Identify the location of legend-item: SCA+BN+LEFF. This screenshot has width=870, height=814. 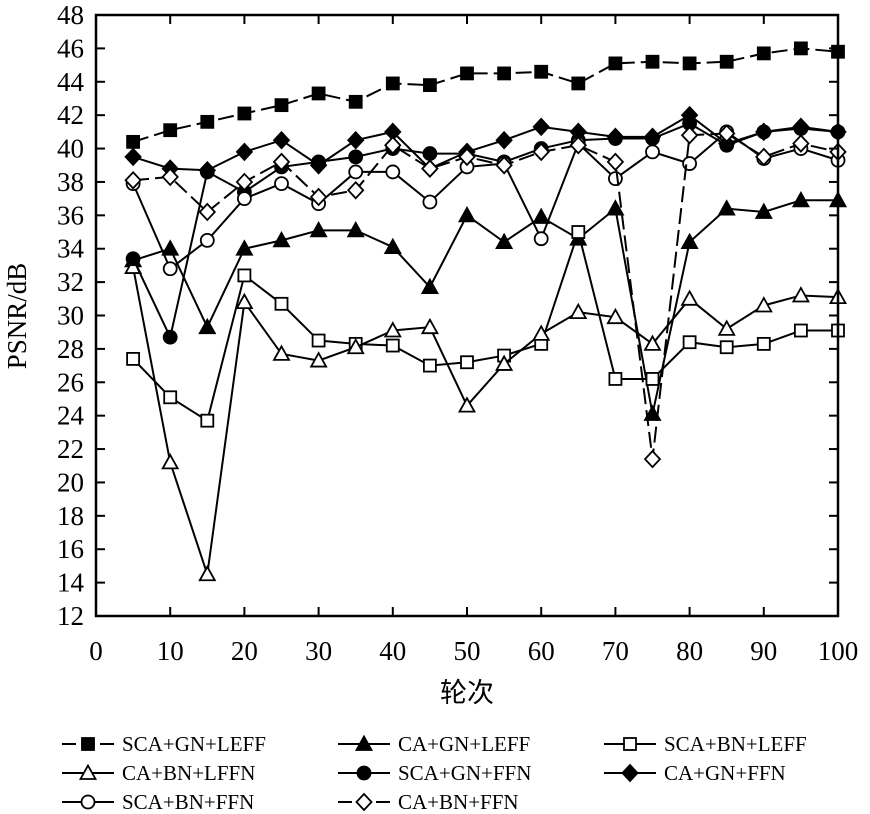
(705, 744).